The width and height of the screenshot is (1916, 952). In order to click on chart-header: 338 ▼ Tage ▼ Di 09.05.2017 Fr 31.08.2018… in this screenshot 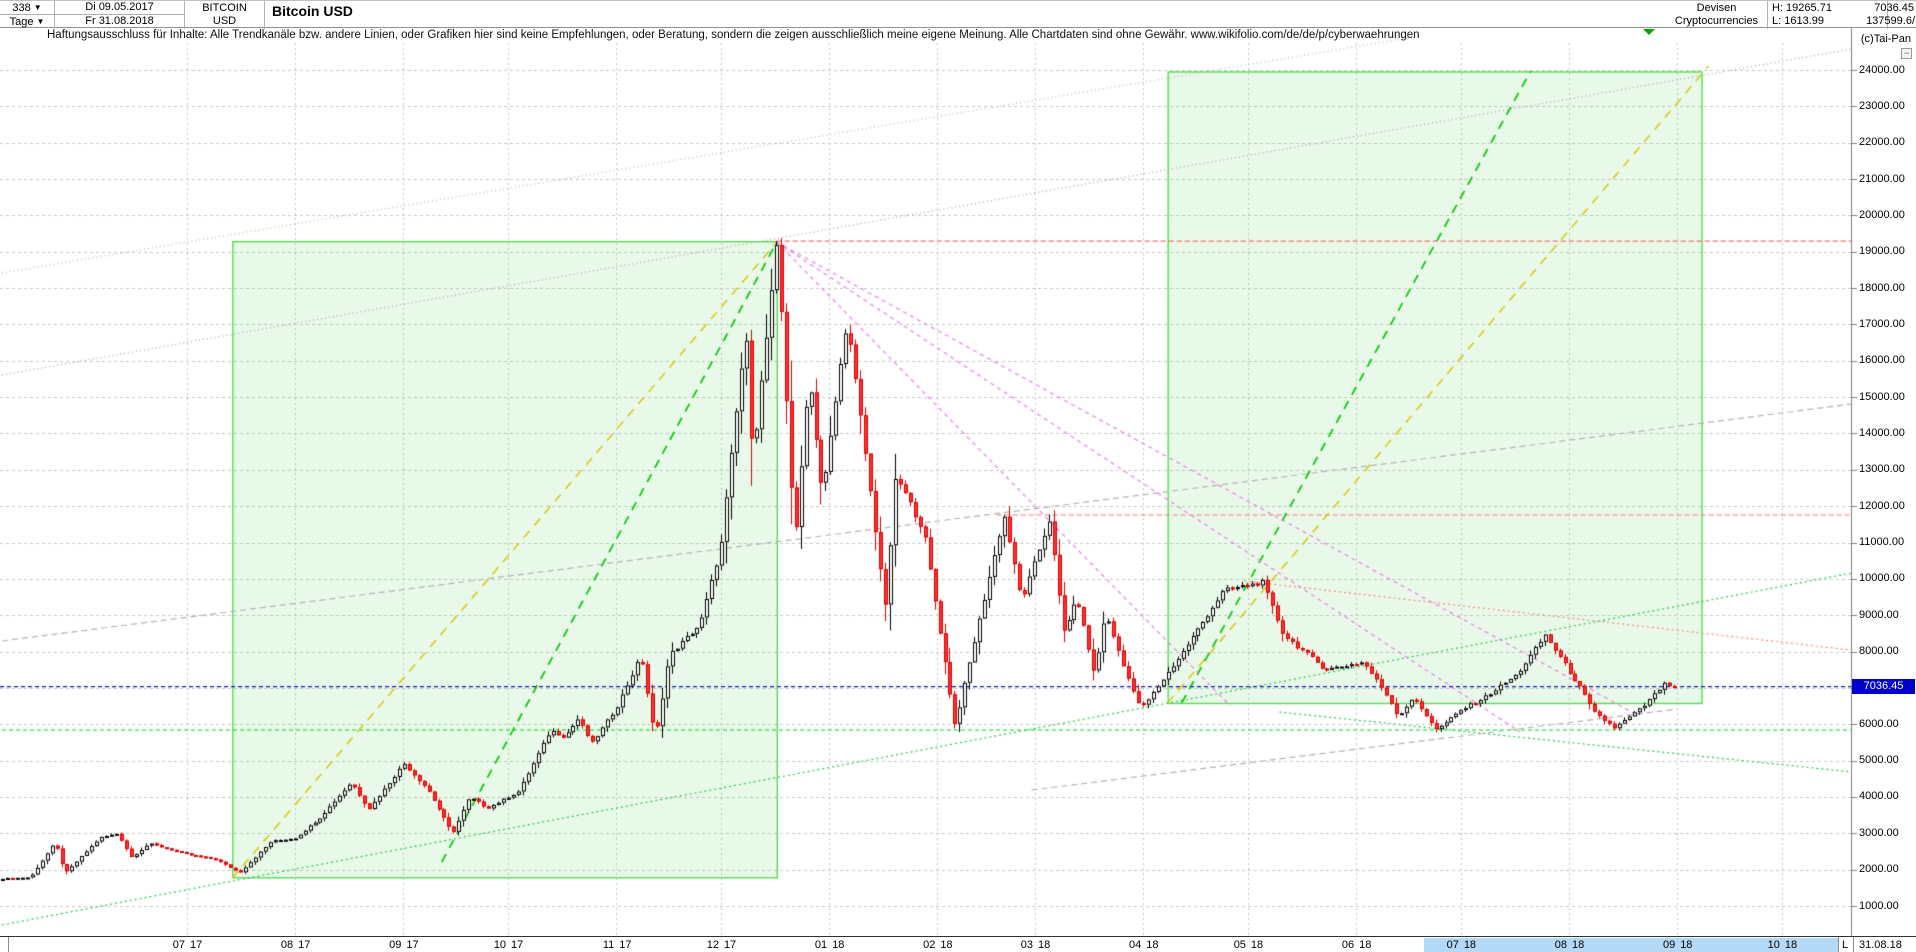, I will do `click(958, 14)`.